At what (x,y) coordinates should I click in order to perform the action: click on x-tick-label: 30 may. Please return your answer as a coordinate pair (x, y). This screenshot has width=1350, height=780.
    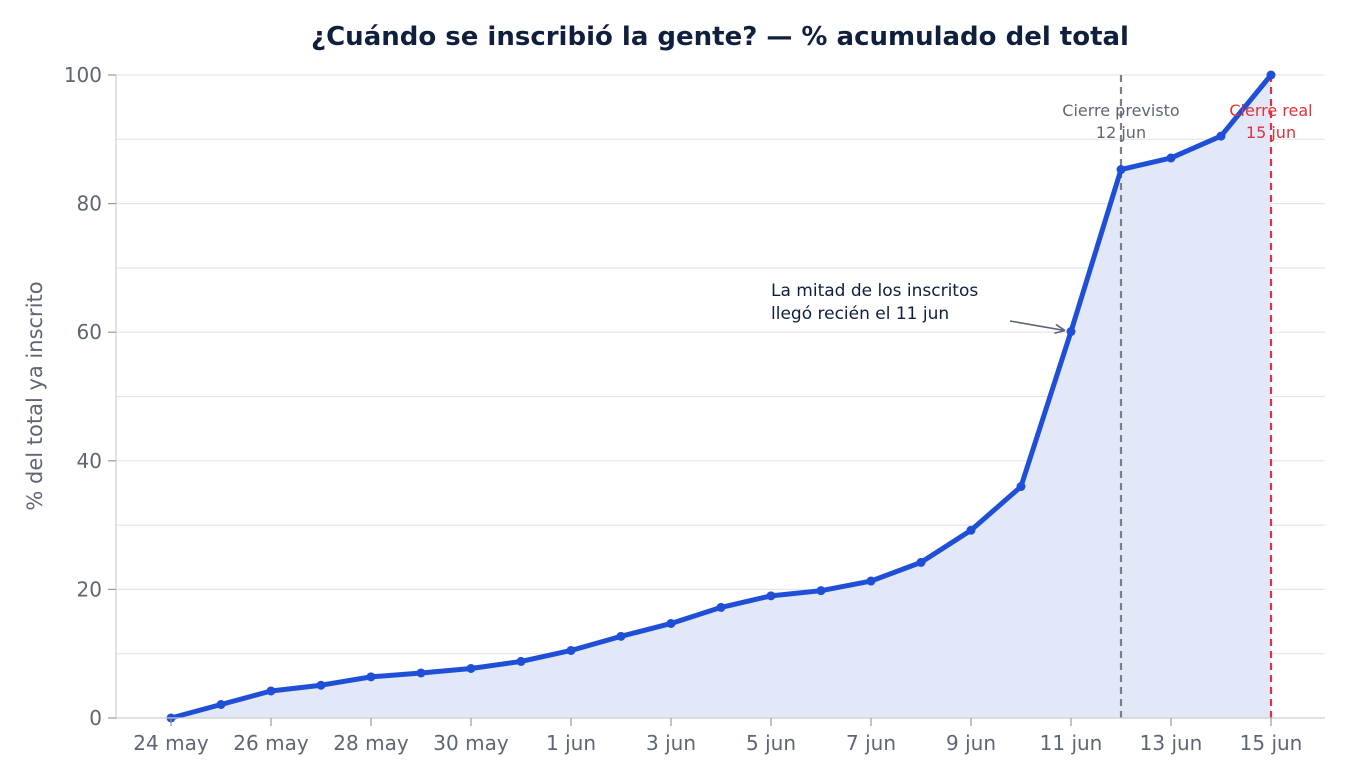
    Looking at the image, I should click on (471, 743).